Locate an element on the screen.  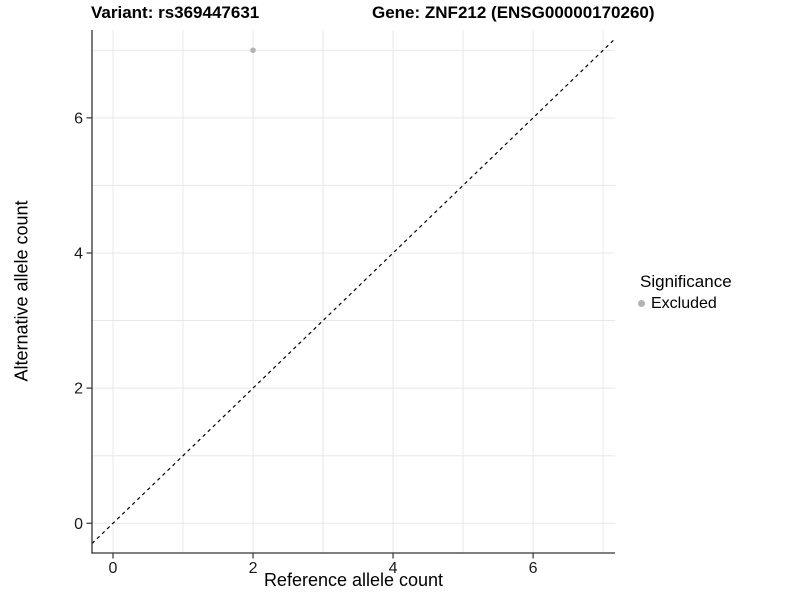
y-tick-label: 6 is located at coordinates (78, 118).